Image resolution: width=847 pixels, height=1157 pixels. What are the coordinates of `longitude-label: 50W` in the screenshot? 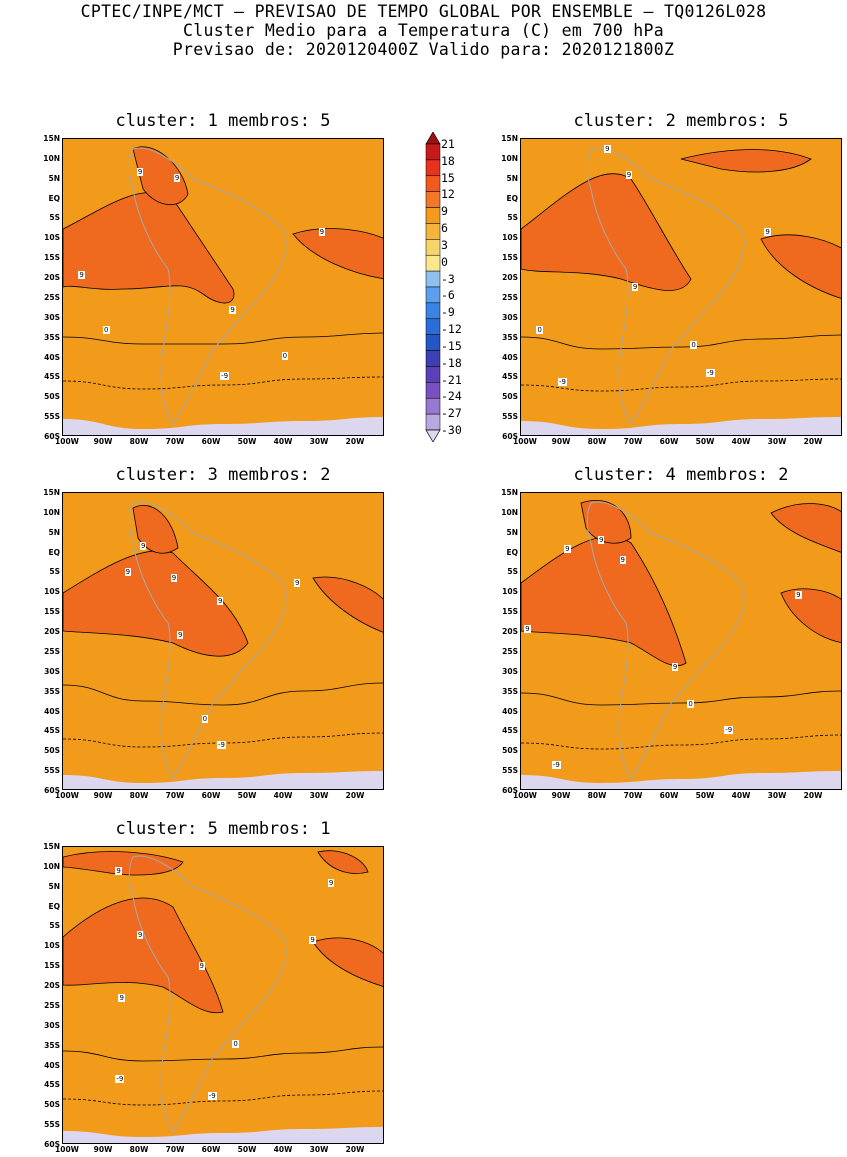 It's located at (247, 795).